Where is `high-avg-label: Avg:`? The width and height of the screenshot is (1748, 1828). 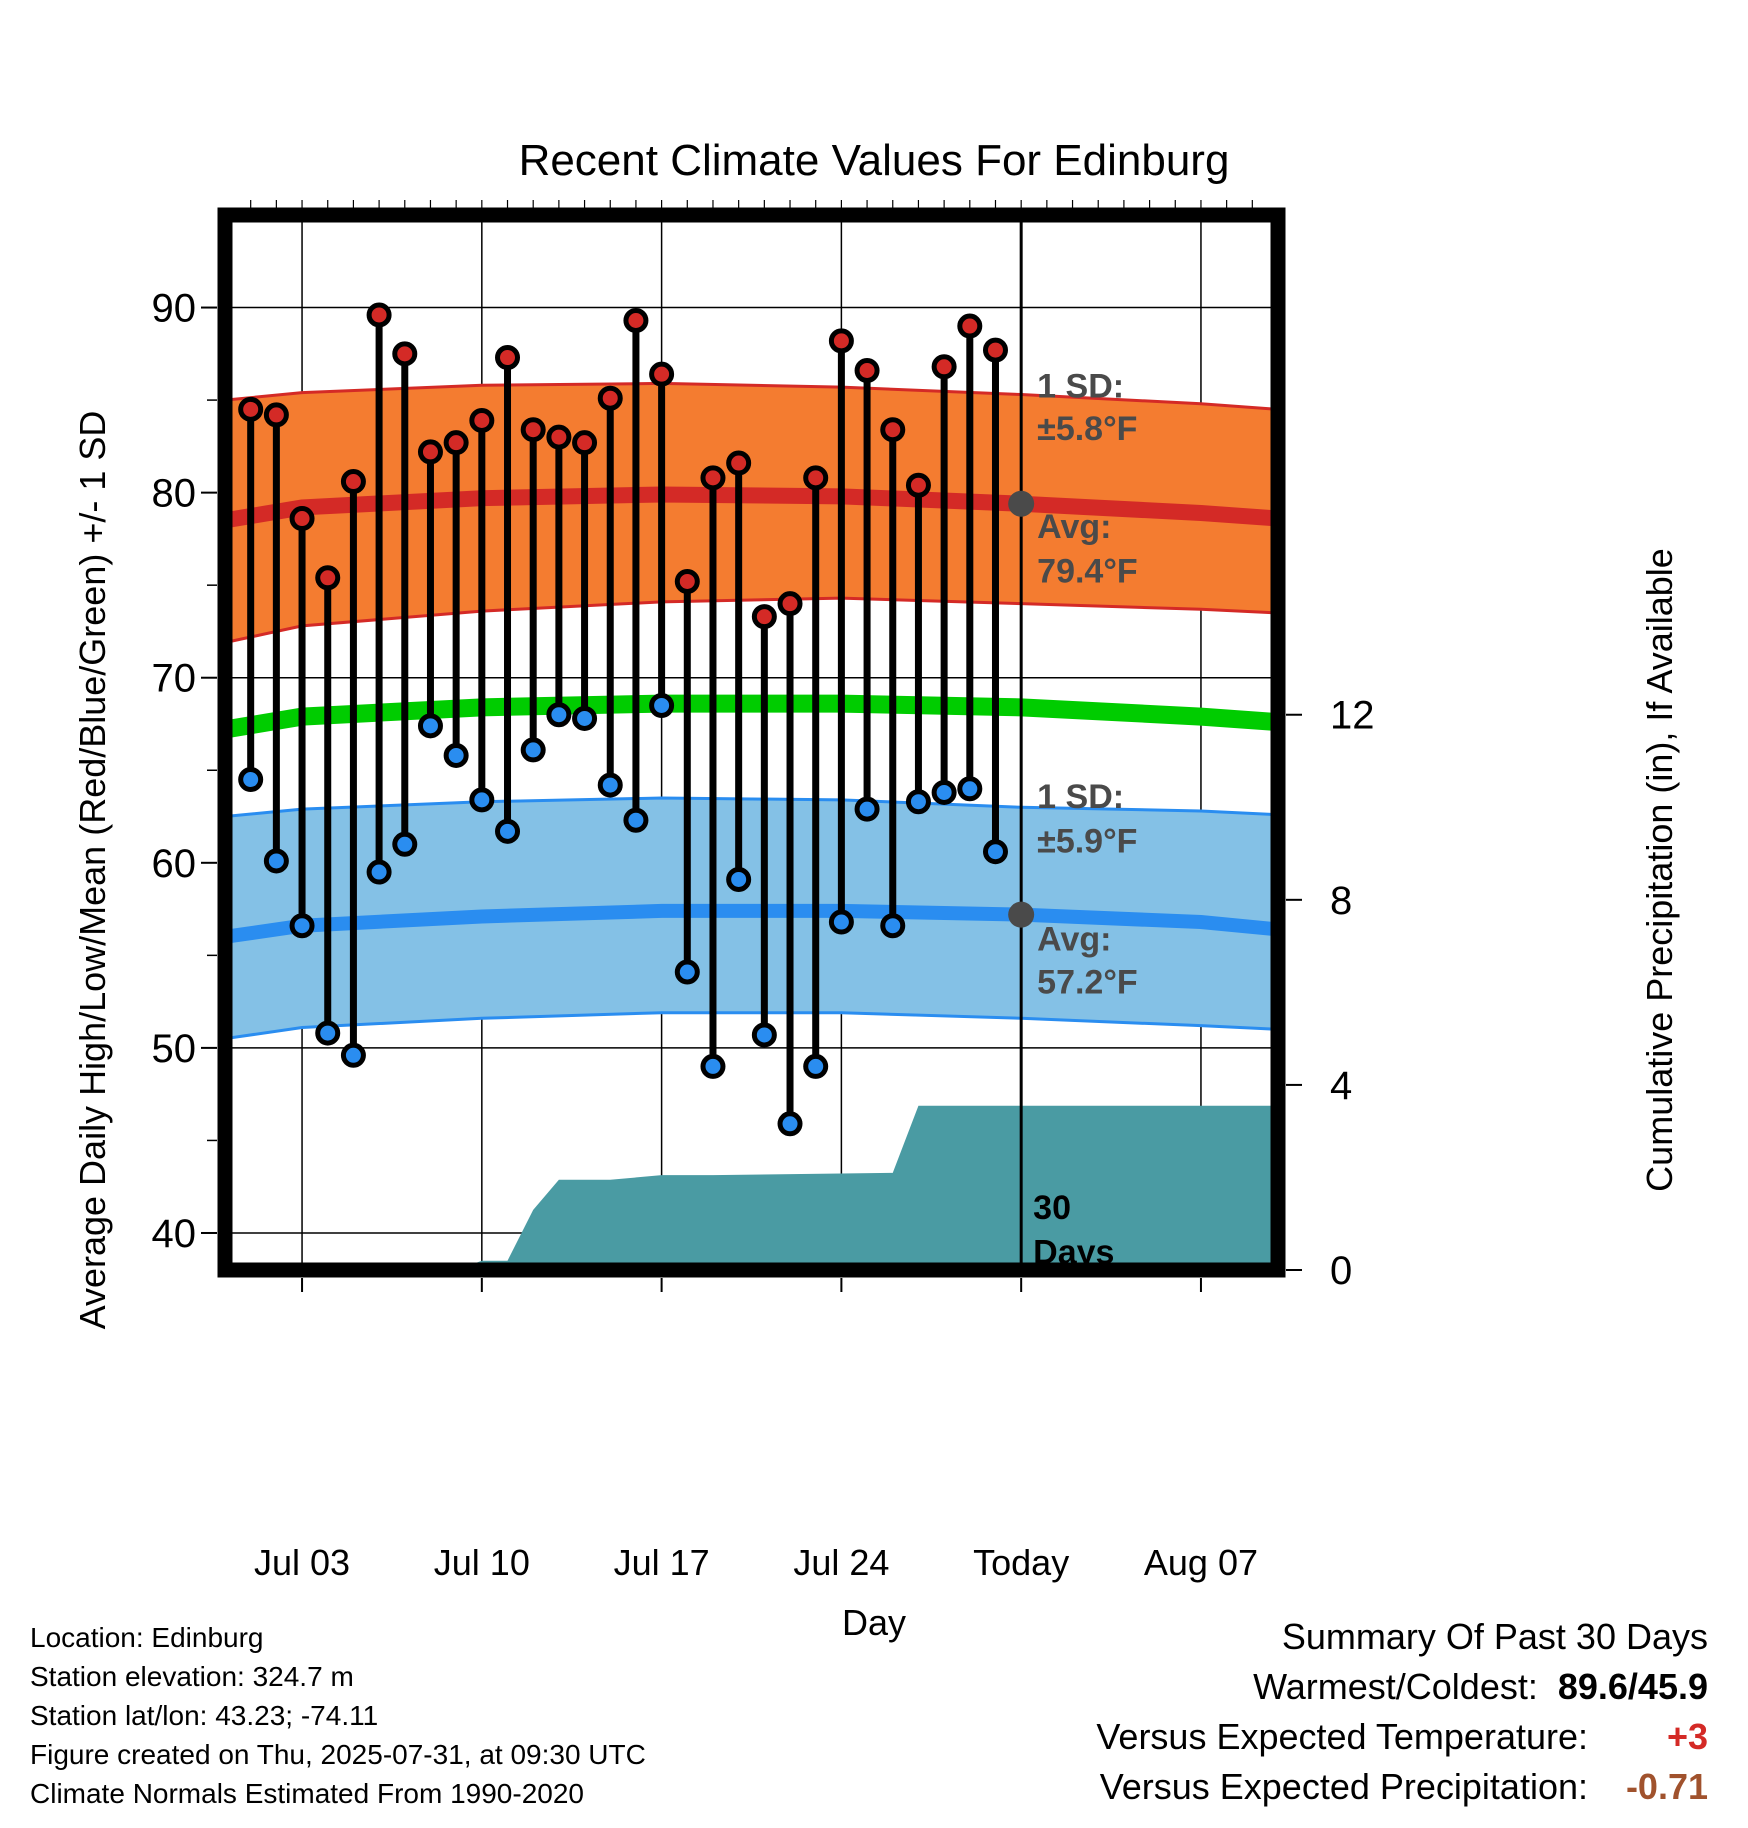
high-avg-label: Avg: is located at coordinates (1074, 527).